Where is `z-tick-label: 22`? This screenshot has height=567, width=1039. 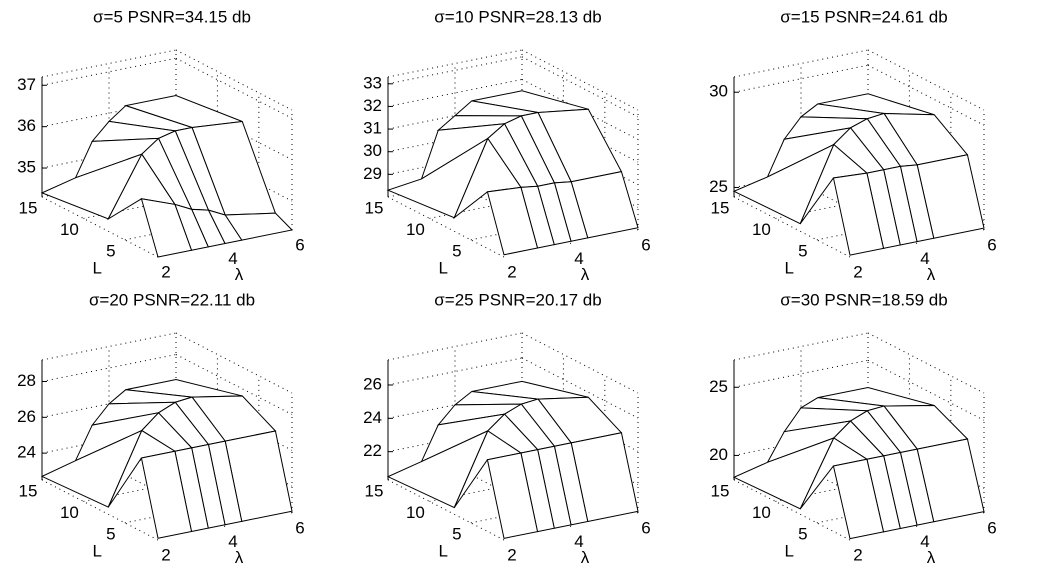
z-tick-label: 22 is located at coordinates (372, 450).